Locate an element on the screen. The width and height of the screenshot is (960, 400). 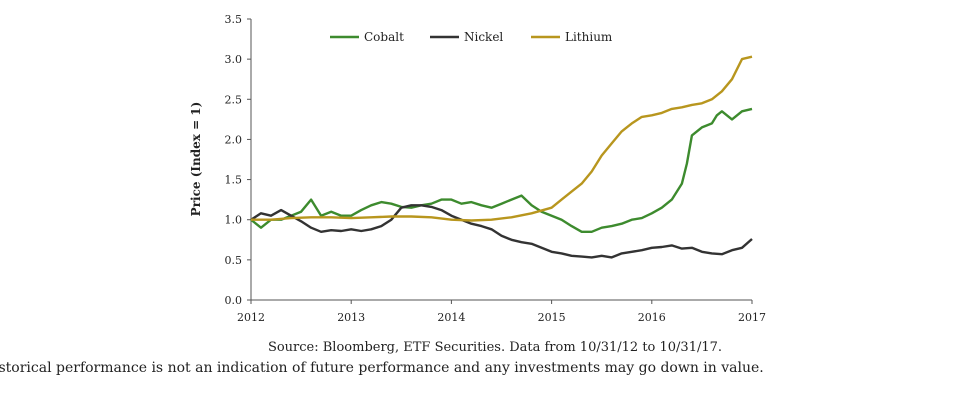
x-tick-label: 2016 is located at coordinates (652, 317).